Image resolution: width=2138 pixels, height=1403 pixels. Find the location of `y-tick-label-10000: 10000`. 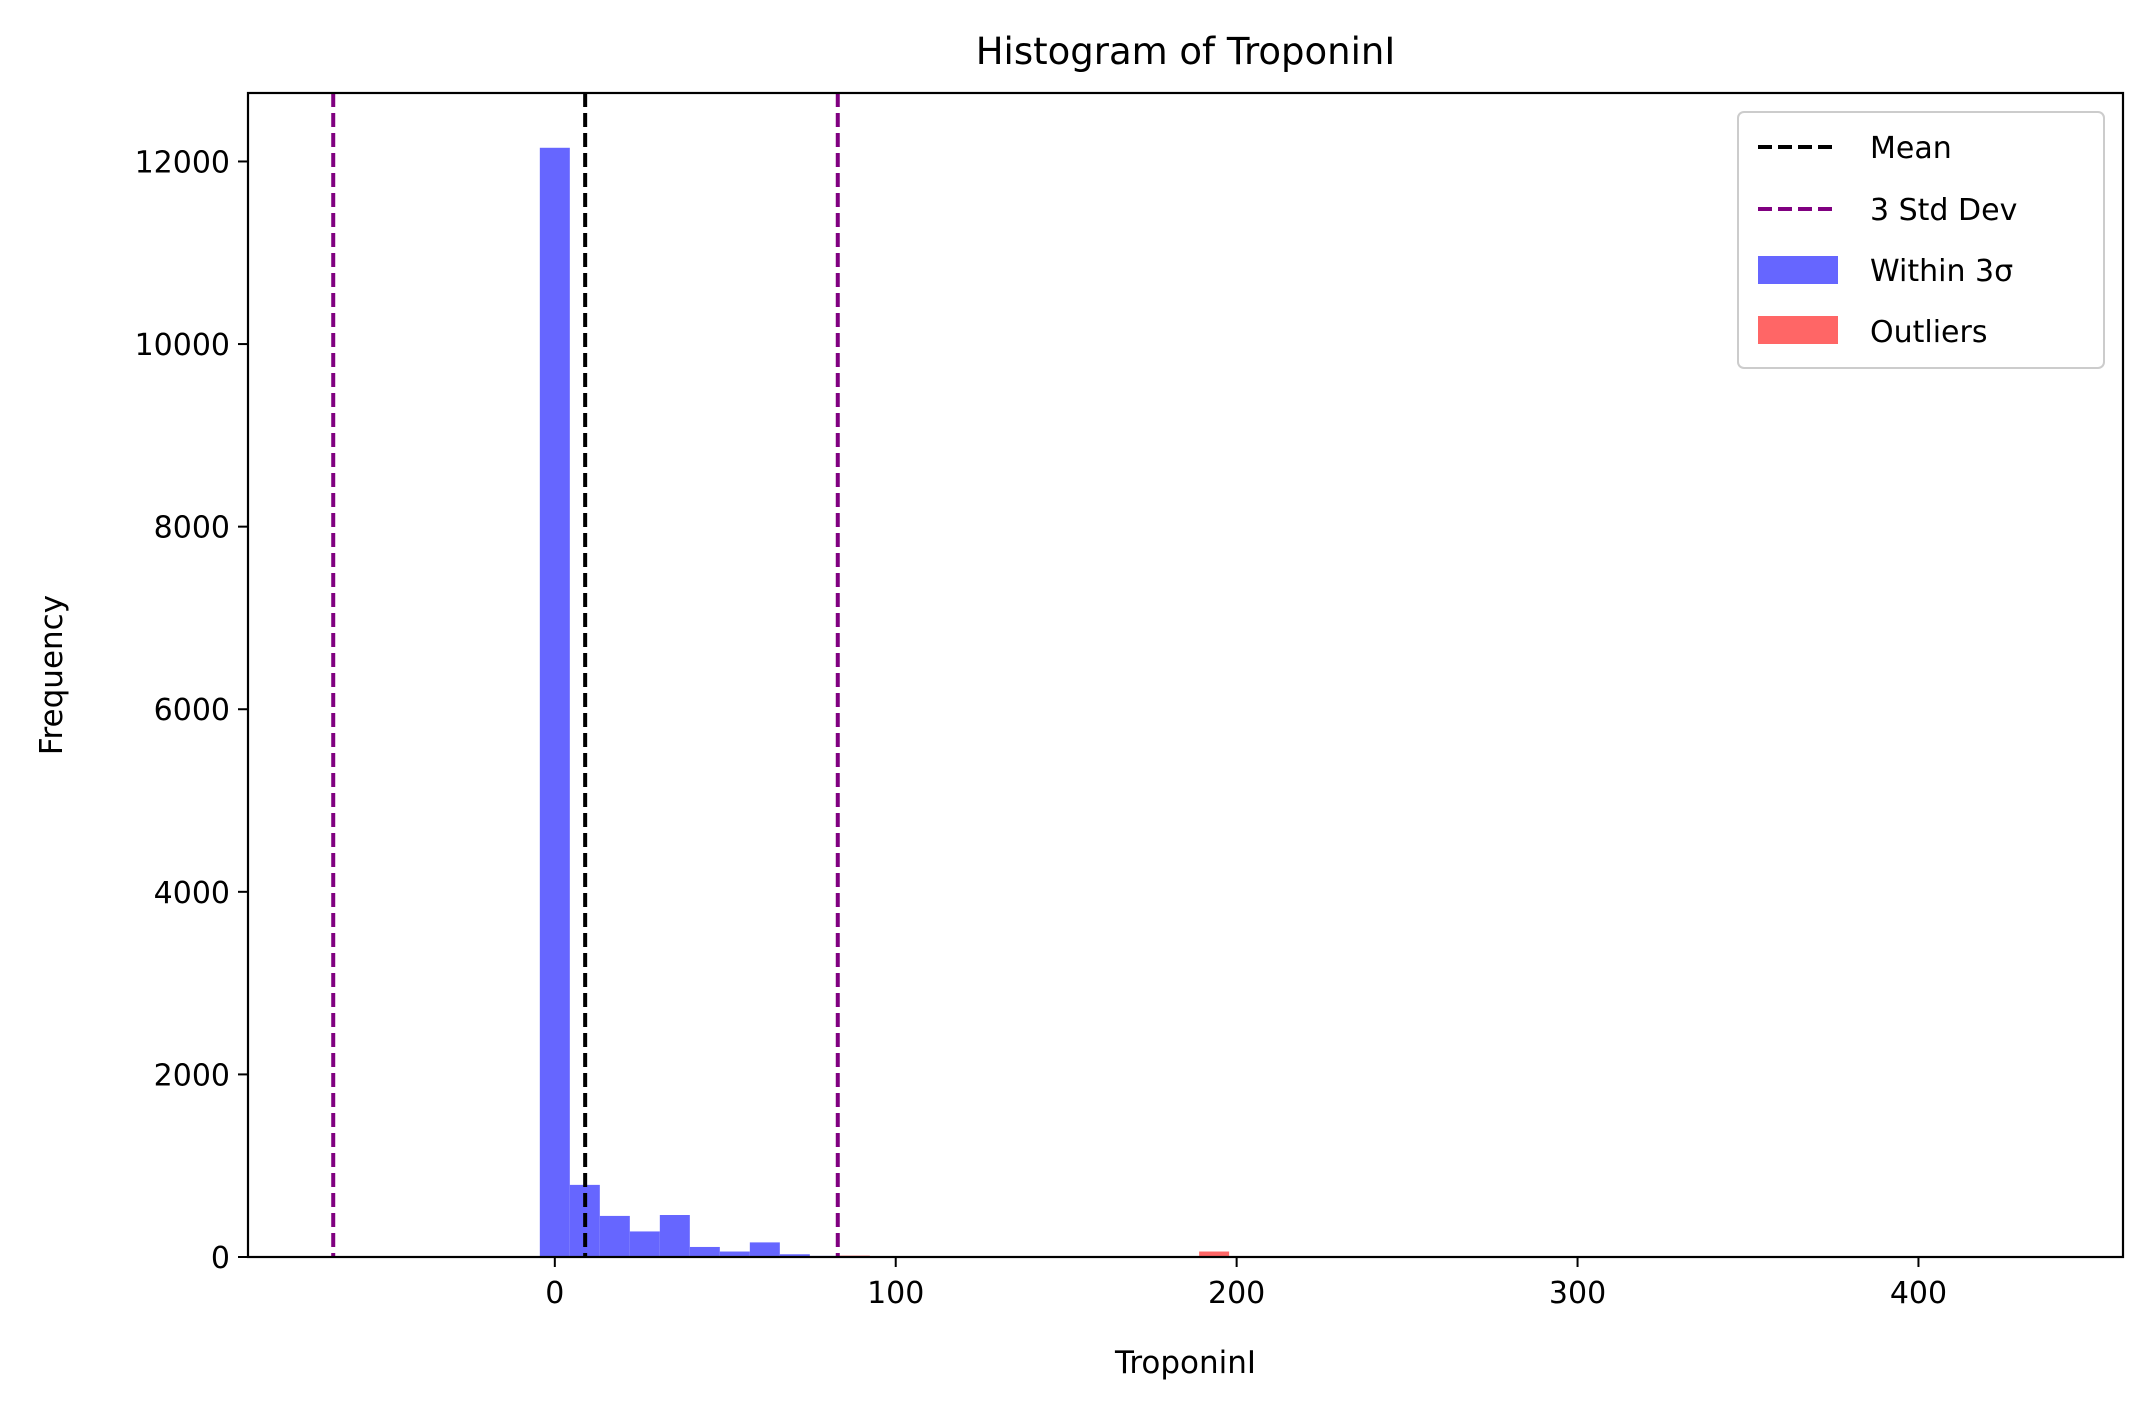

y-tick-label-10000: 10000 is located at coordinates (182, 345).